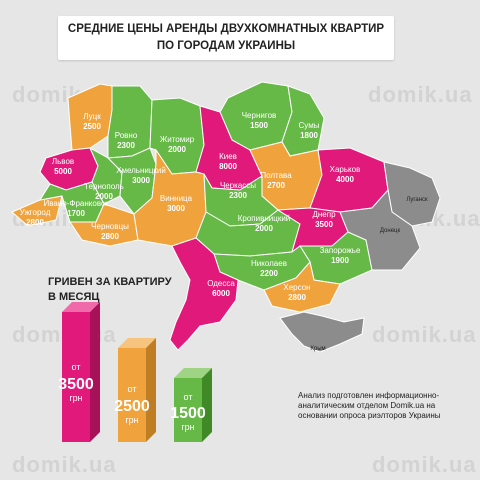 This screenshot has height=480, width=480. I want to click on label-khmelnytskyi: Хмельницкий, so click(141, 170).